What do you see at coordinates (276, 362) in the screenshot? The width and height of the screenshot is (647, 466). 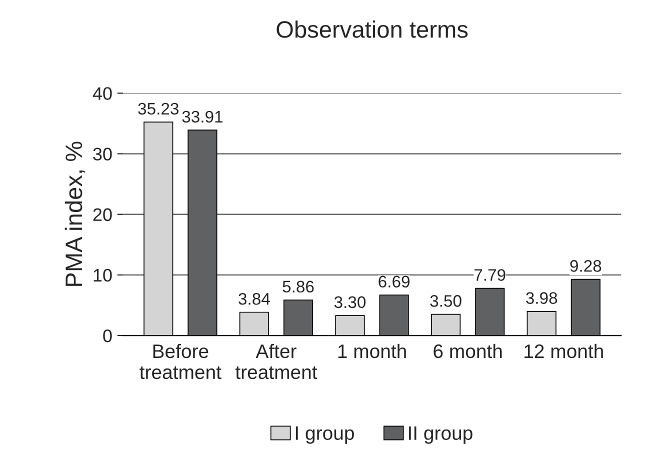 I see `x-tick-label: After treatment` at bounding box center [276, 362].